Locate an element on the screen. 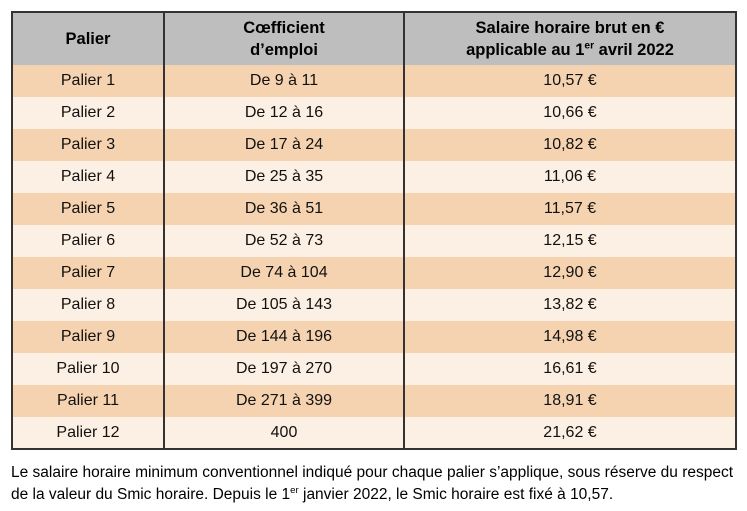  cell-coefficient: De 12 à 16 is located at coordinates (283, 113).